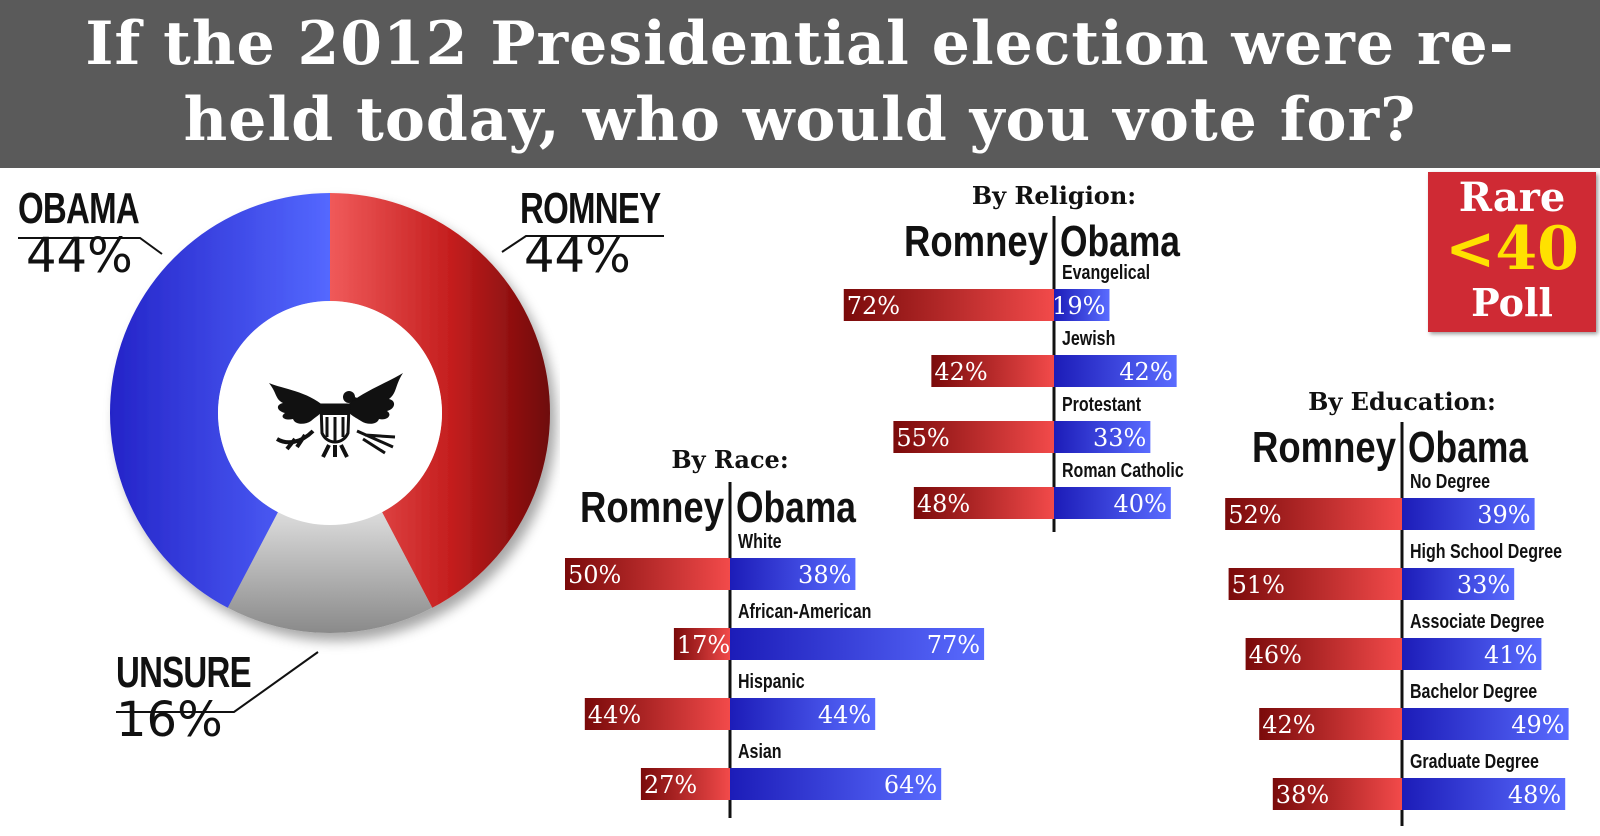  Describe the element at coordinates (1512, 197) in the screenshot. I see `badge-line-1: Rare` at that location.